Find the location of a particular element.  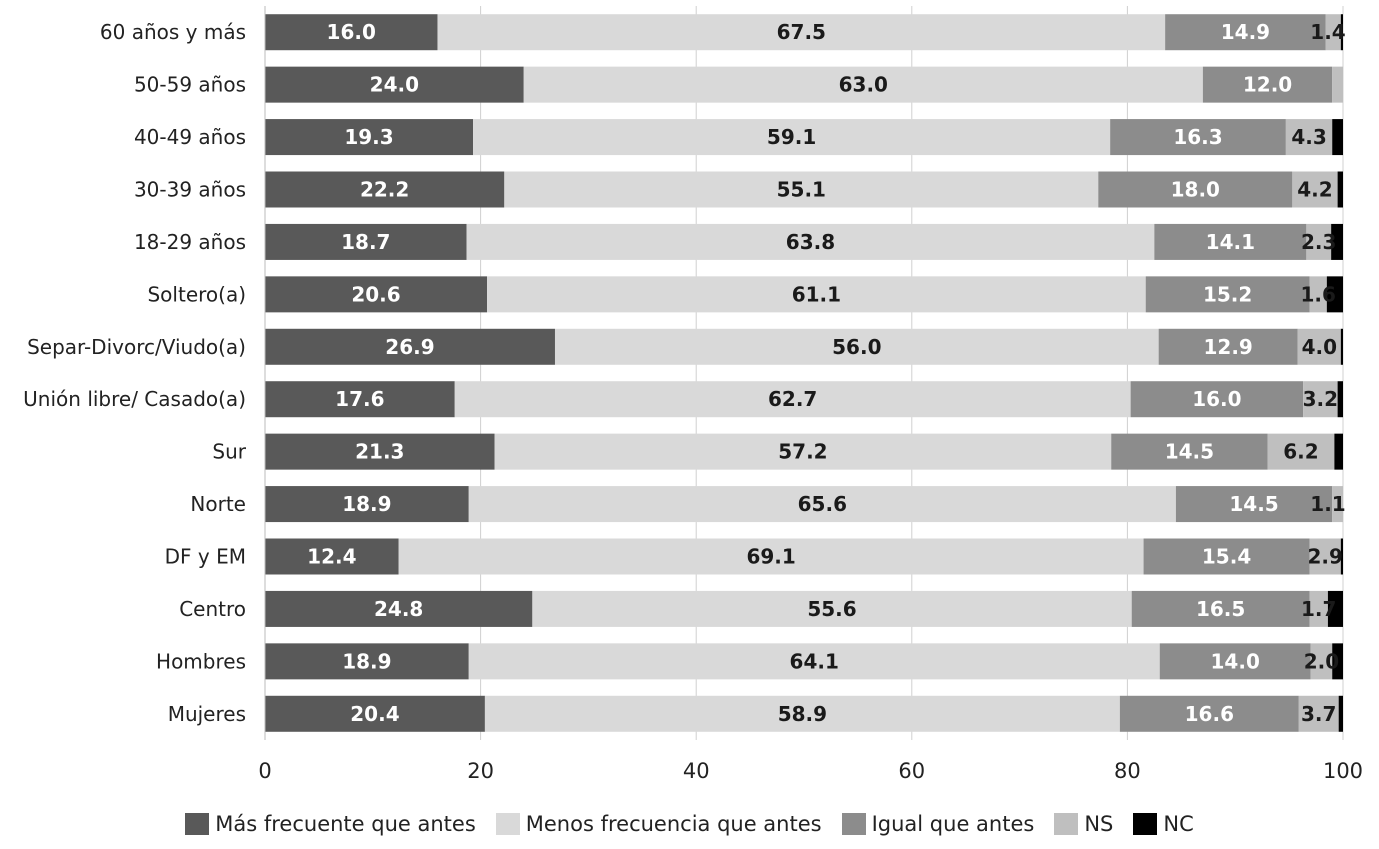

data-label: 1.6 is located at coordinates (1317, 294).